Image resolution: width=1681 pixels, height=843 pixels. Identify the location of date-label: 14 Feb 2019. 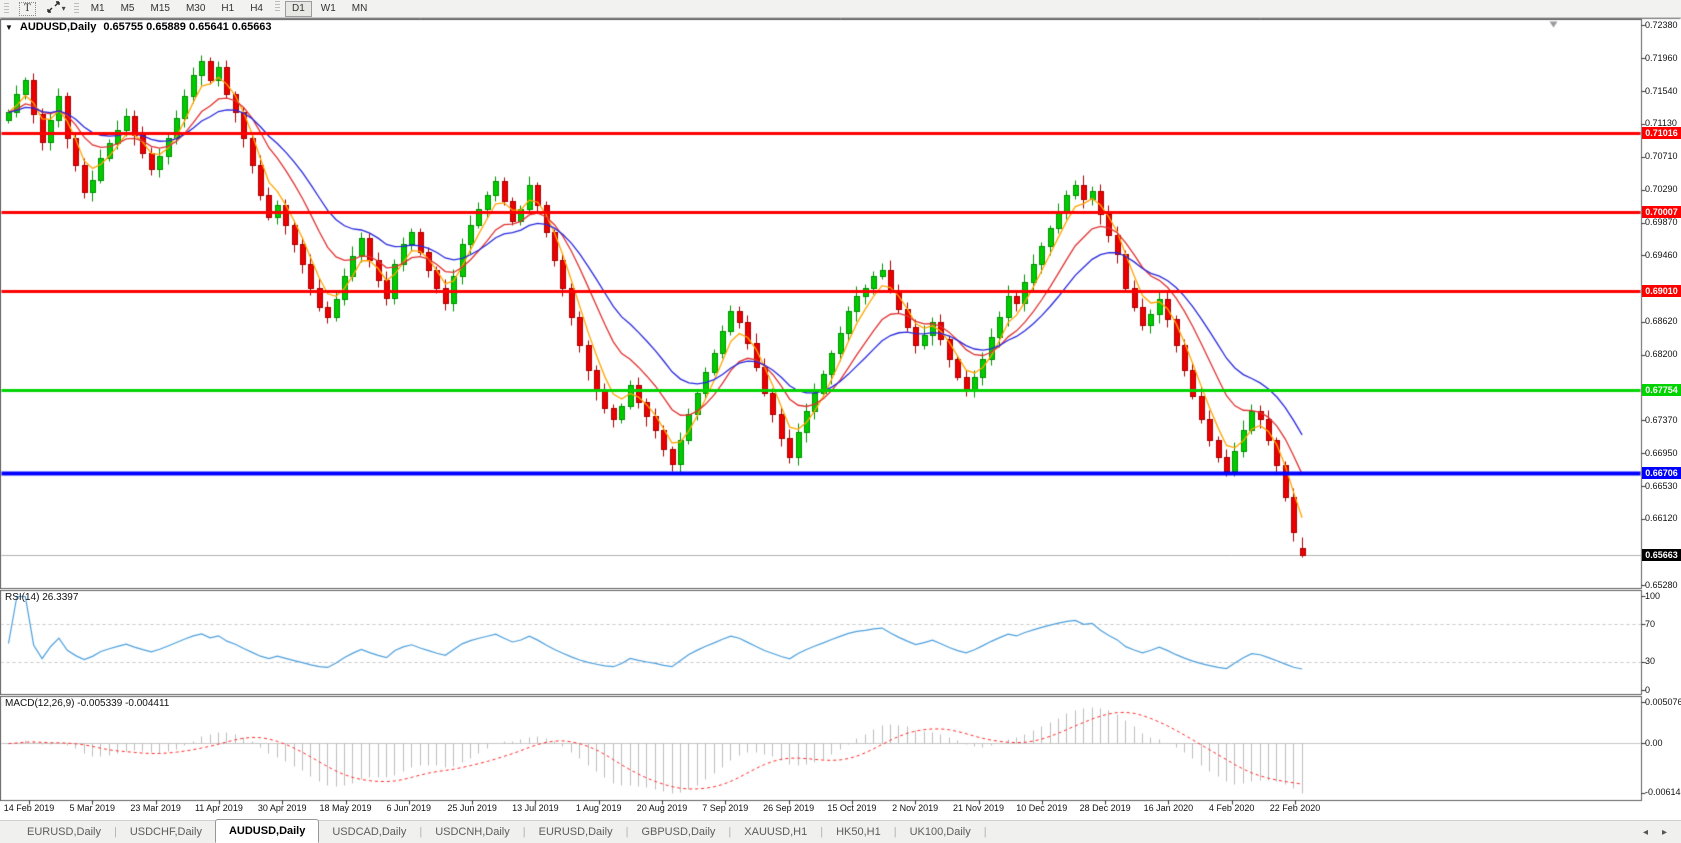
(29, 808).